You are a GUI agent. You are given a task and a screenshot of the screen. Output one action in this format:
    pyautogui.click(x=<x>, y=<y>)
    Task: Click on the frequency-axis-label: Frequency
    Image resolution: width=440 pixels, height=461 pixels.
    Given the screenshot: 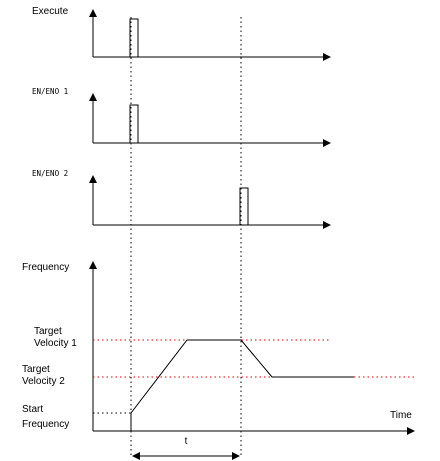 What is the action you would take?
    pyautogui.click(x=45, y=267)
    